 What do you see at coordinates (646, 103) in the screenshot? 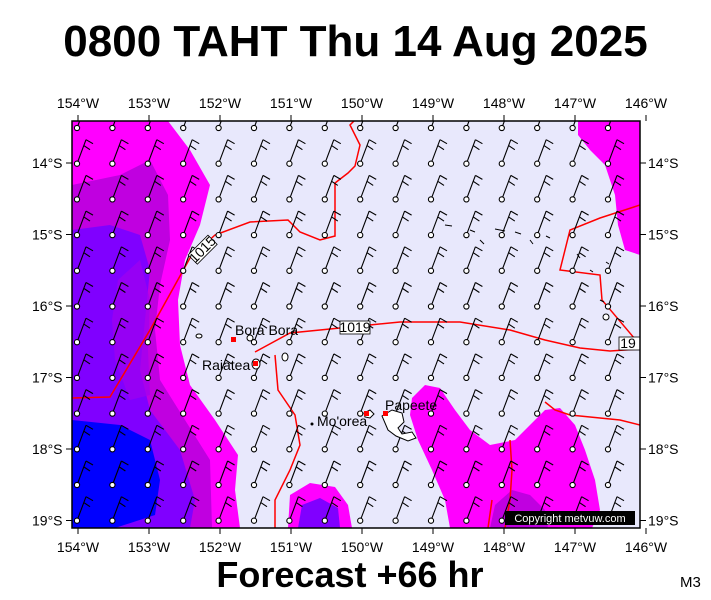
I see `lon-label-top: 146°W` at bounding box center [646, 103].